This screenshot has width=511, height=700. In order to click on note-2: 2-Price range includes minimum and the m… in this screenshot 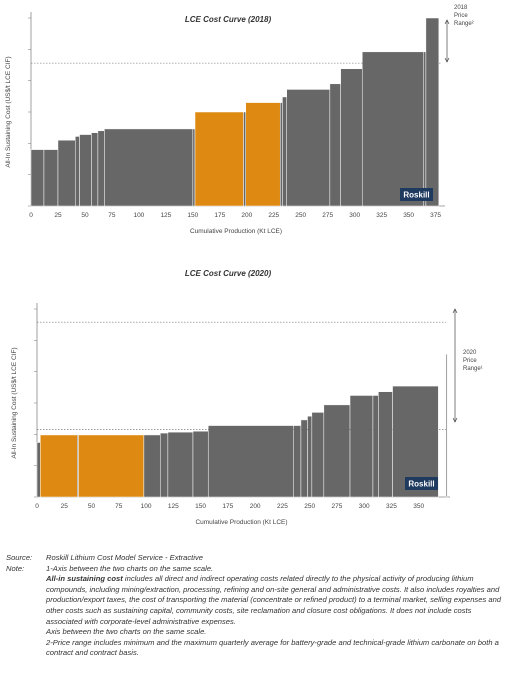, I will do `click(272, 647)`.